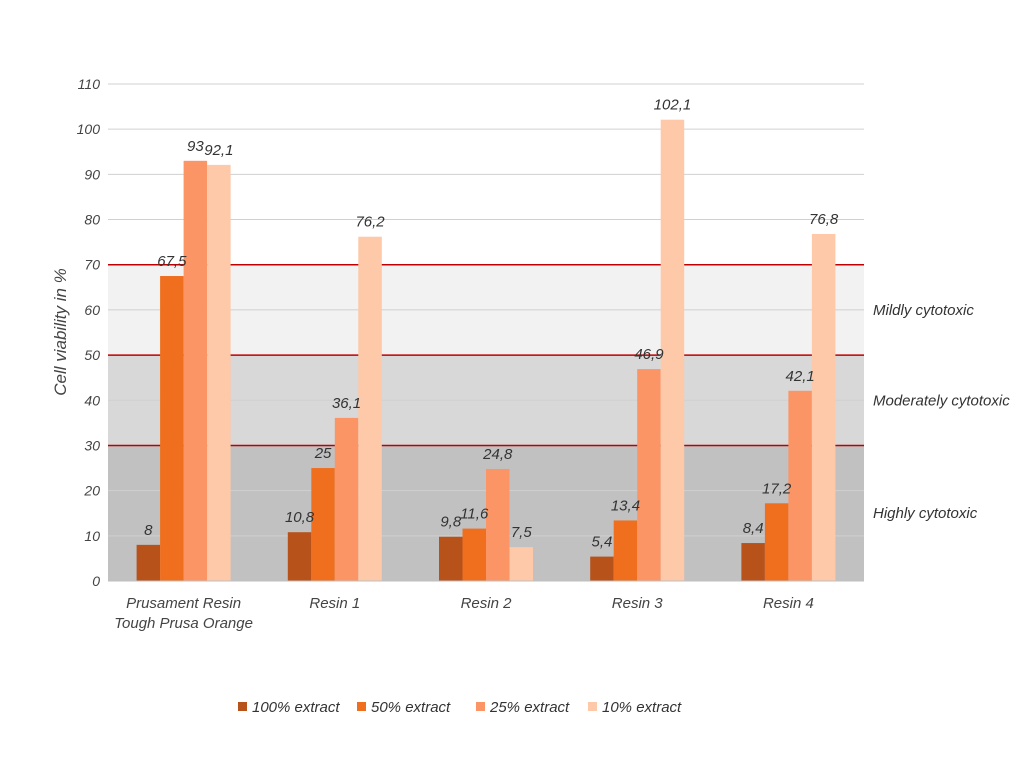 Image resolution: width=1024 pixels, height=768 pixels. What do you see at coordinates (642, 707) in the screenshot?
I see `legend-label: 10% extract` at bounding box center [642, 707].